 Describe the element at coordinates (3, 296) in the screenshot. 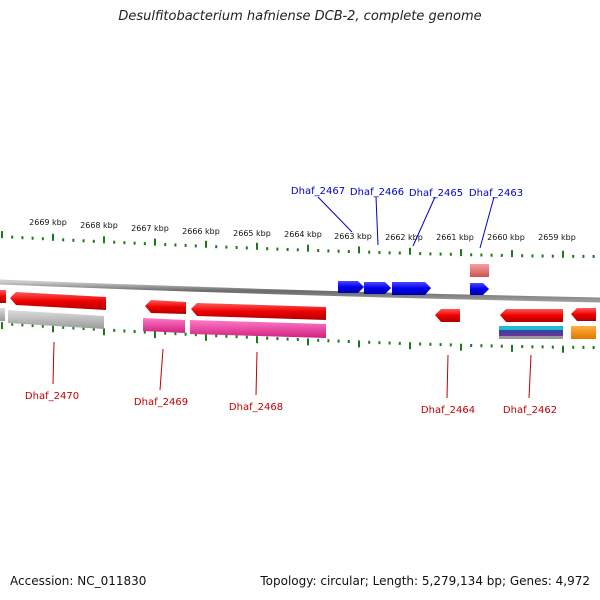

I see `gene-partial-left` at that location.